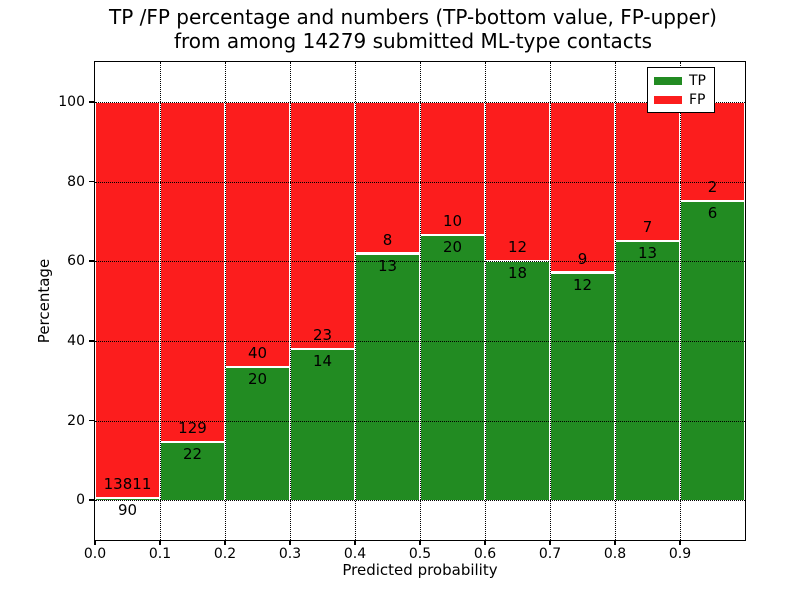 This screenshot has width=800, height=600. What do you see at coordinates (485, 554) in the screenshot?
I see `x-tick-label-0.6: 0.6` at bounding box center [485, 554].